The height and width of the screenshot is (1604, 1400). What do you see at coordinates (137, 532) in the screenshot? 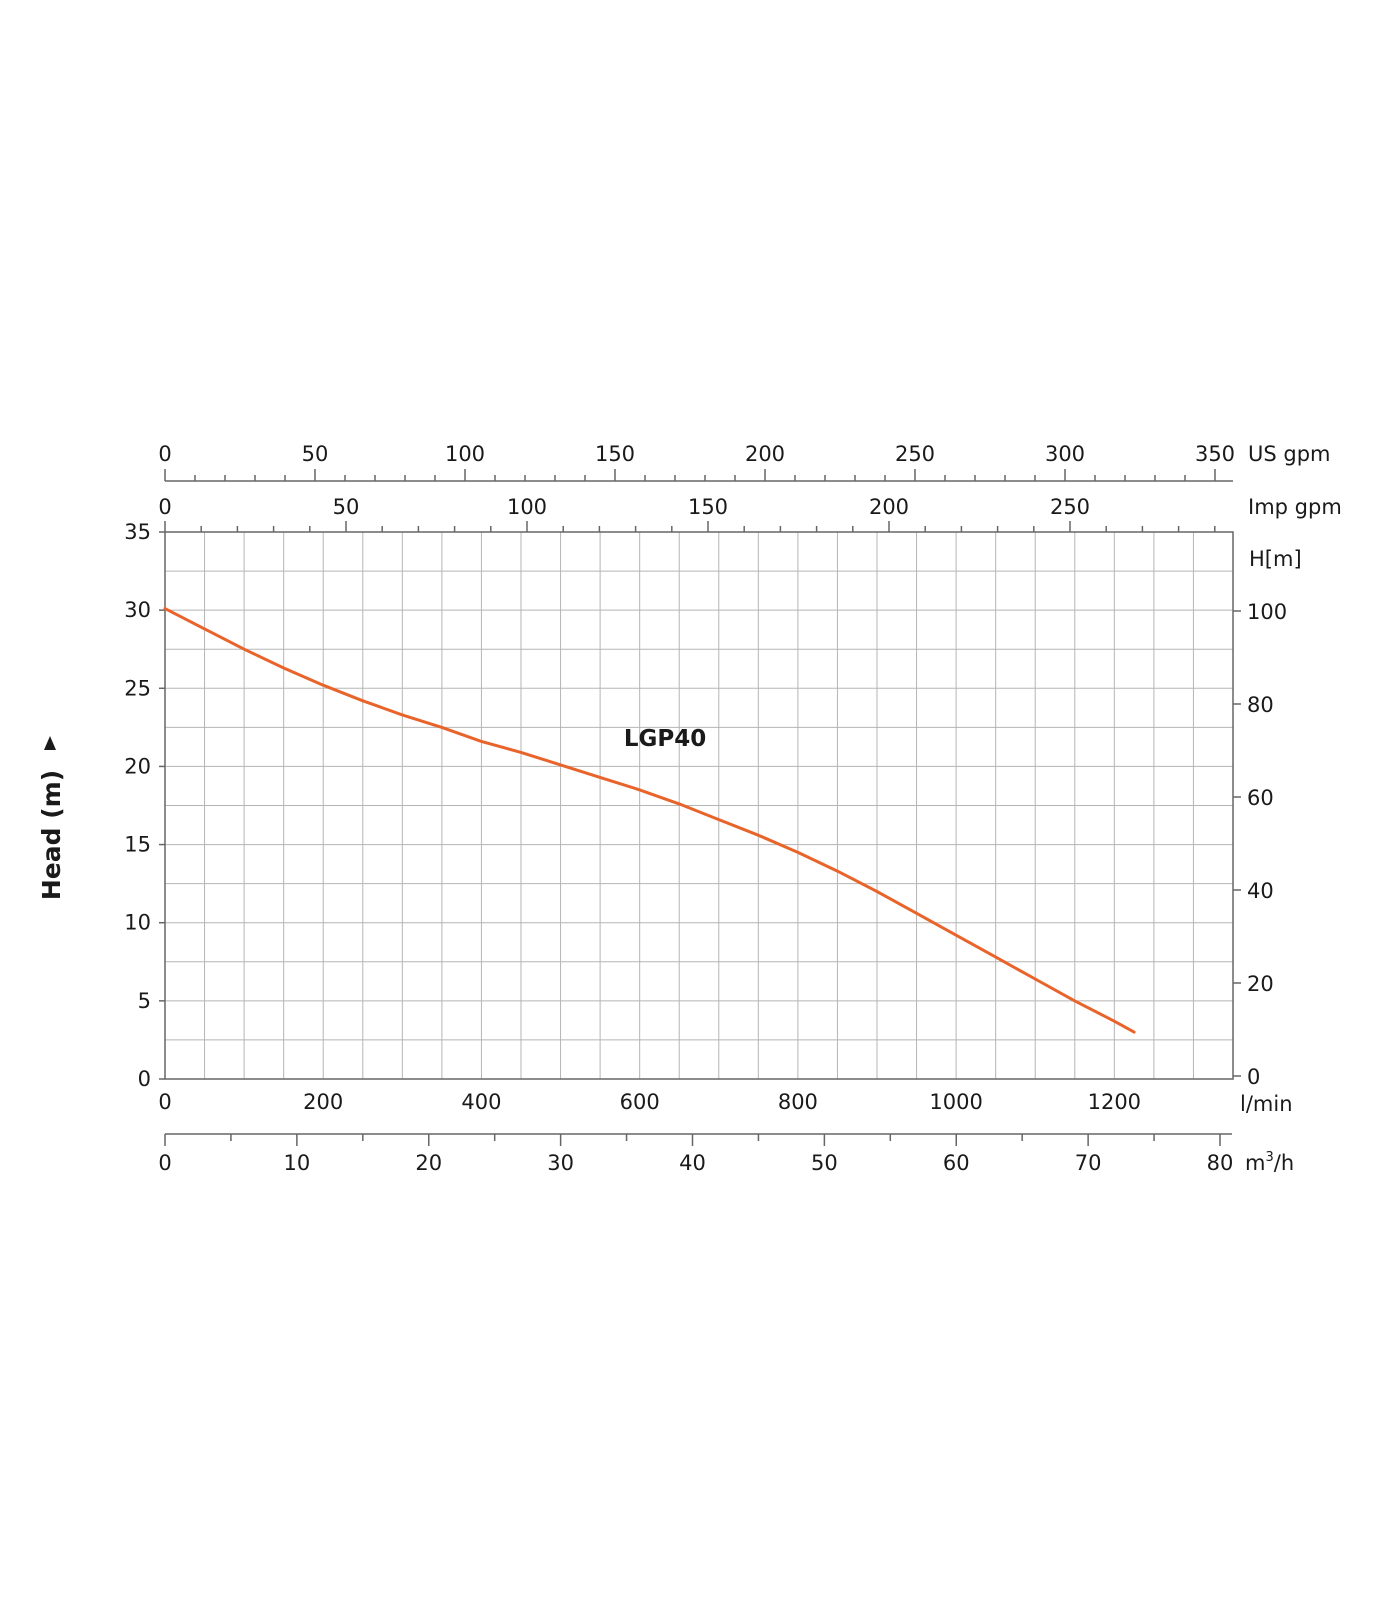
I see `y-tick-label: 35` at bounding box center [137, 532].